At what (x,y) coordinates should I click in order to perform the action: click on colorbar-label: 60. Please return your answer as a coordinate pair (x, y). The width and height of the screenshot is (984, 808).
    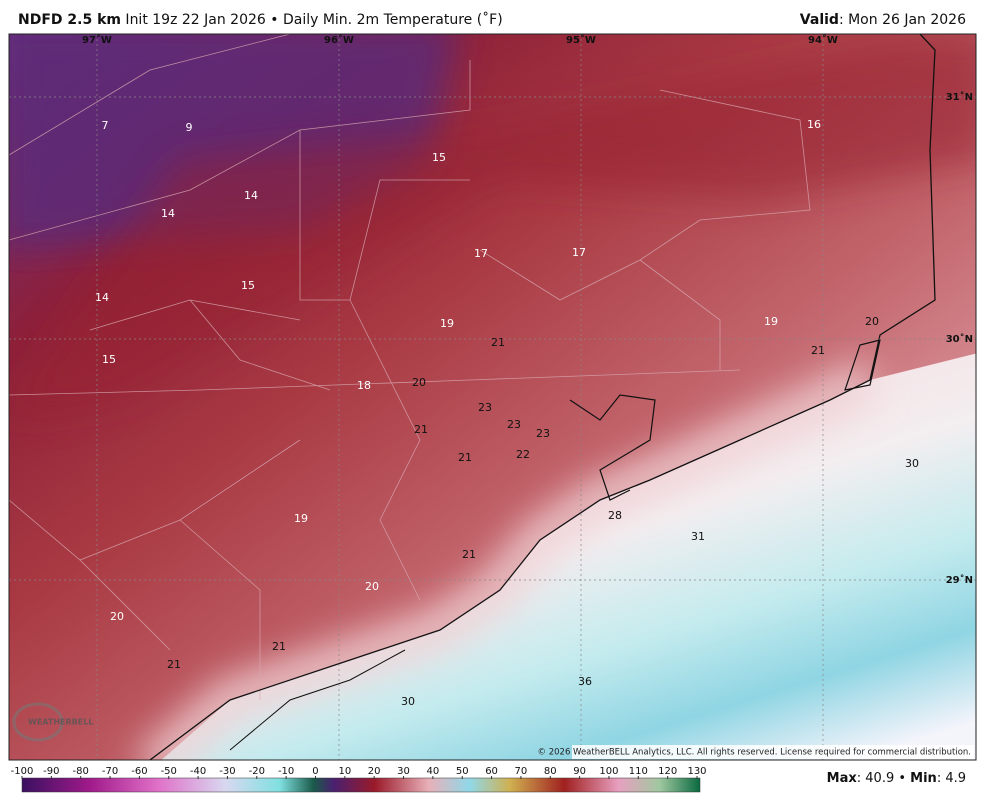
    Looking at the image, I should click on (491, 771).